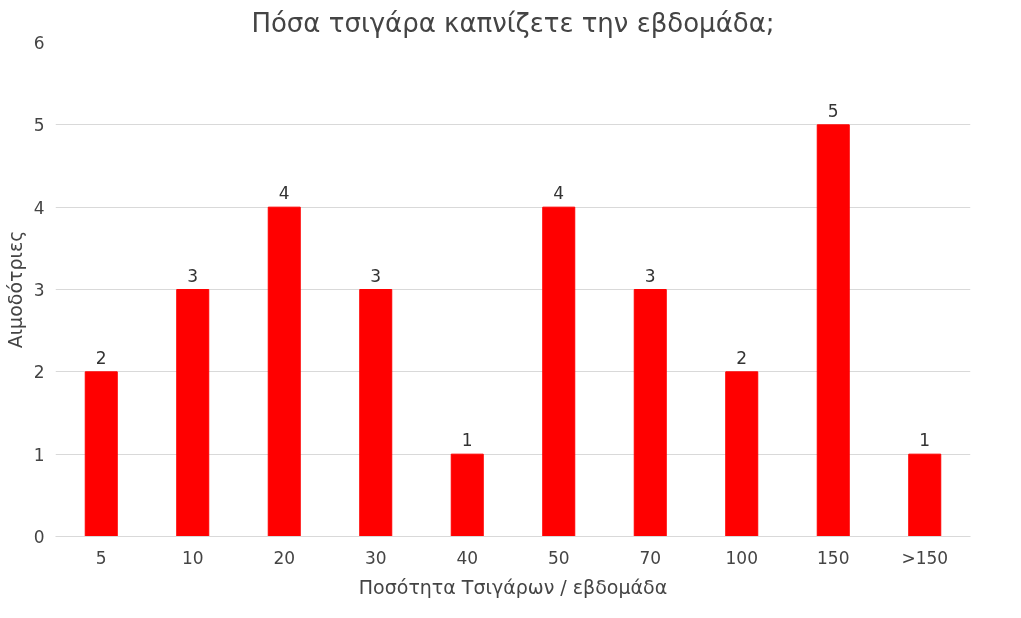  I want to click on x-tick-label: 5, so click(101, 557).